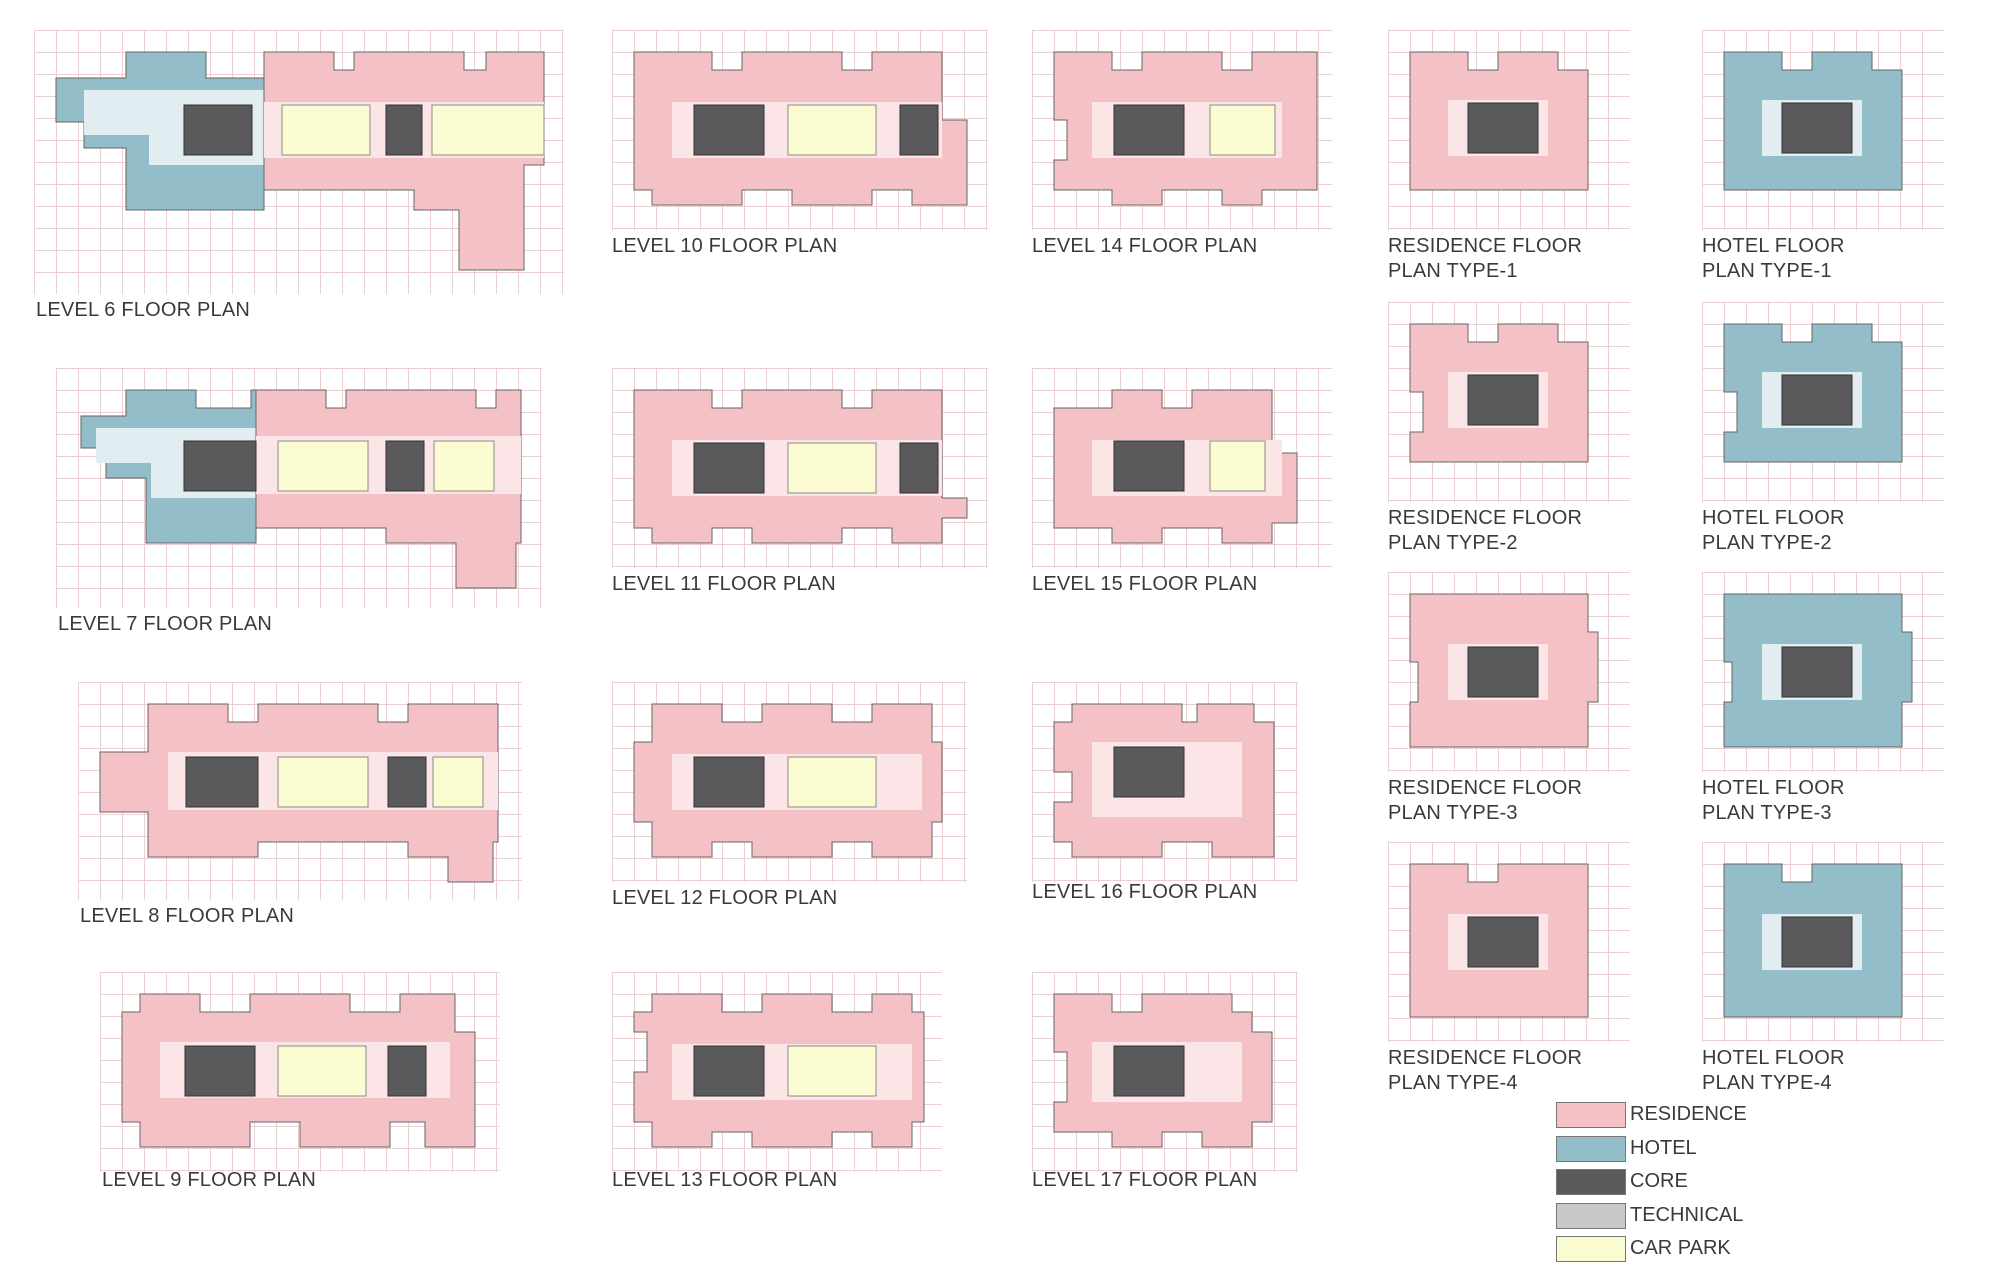 The height and width of the screenshot is (1285, 2000). I want to click on level-17-label: LEVEL 17 FLOOR PLAN, so click(1145, 1180).